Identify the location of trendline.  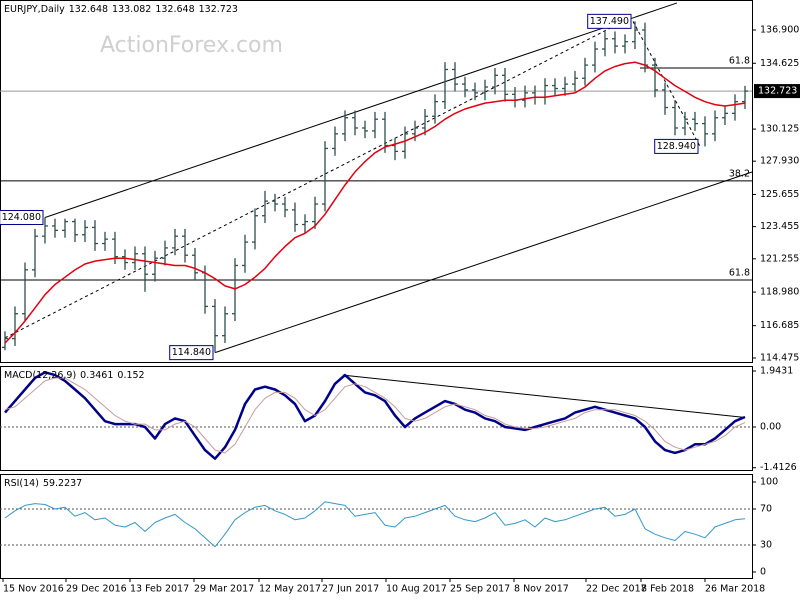
(544, 396).